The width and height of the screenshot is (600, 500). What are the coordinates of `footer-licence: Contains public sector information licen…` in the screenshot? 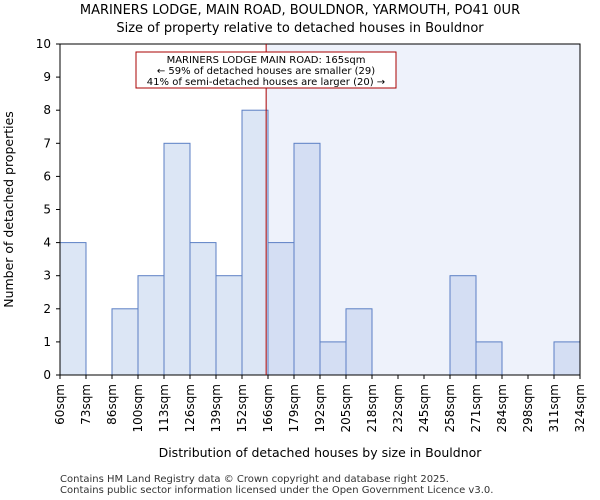 It's located at (277, 490).